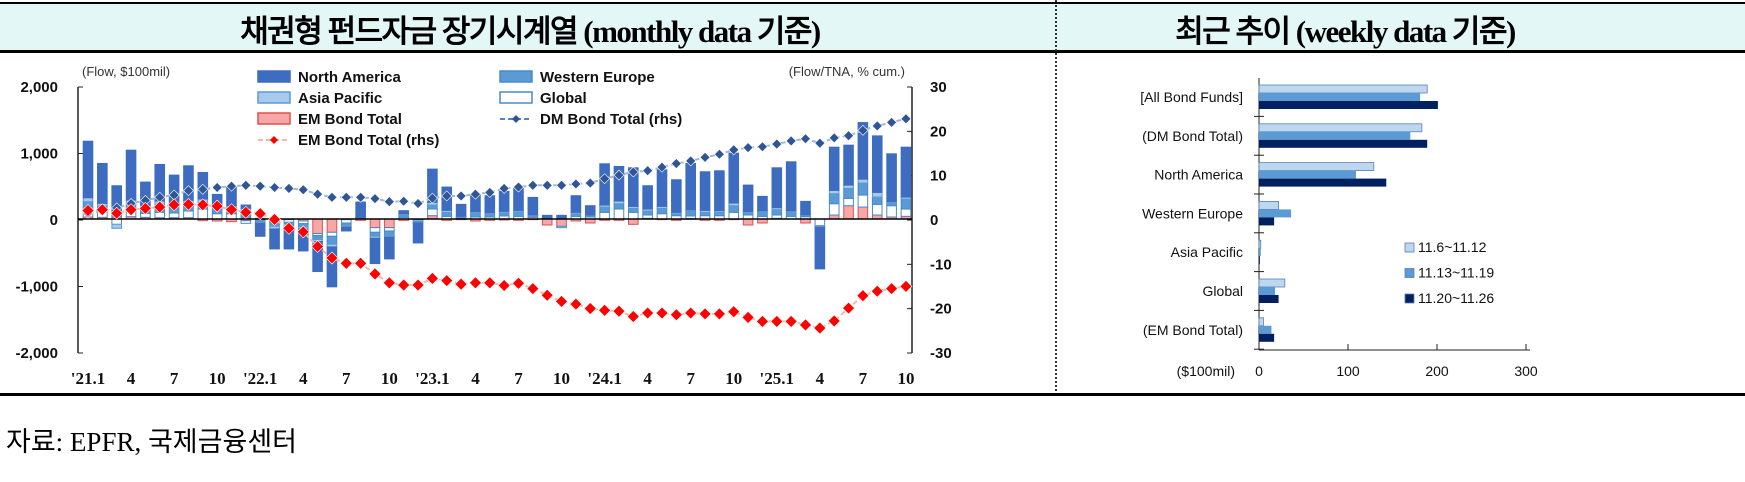  I want to click on x-tick-label: 0, so click(1259, 371).